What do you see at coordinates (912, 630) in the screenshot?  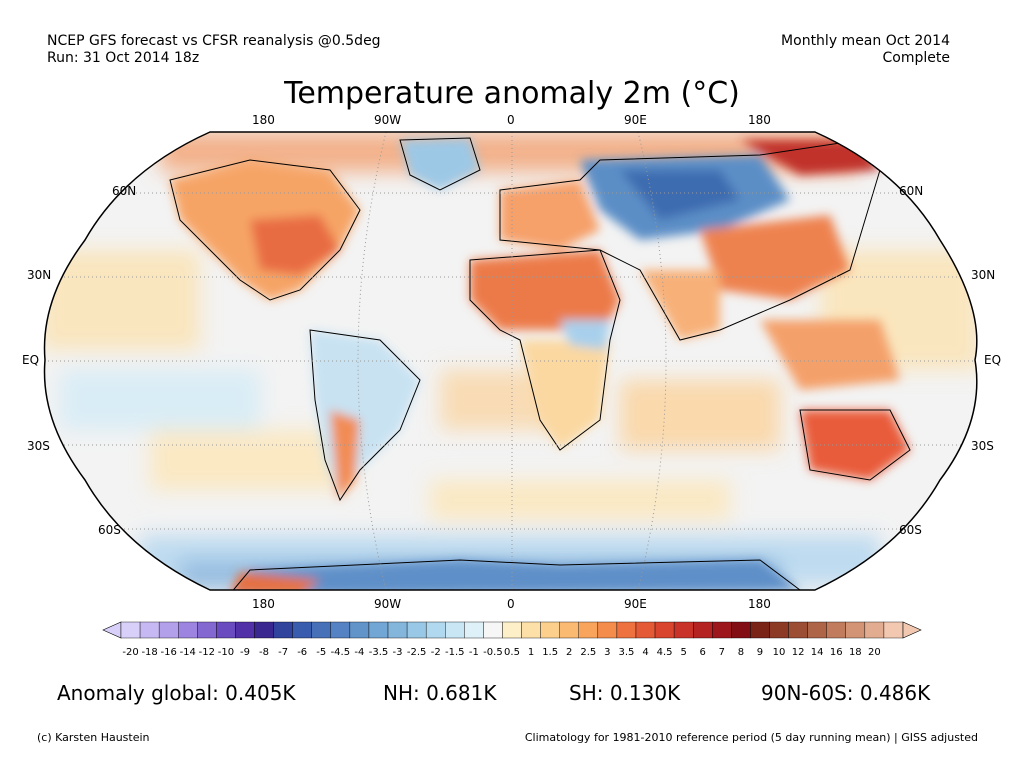 I see `colorbar-max-arrow` at bounding box center [912, 630].